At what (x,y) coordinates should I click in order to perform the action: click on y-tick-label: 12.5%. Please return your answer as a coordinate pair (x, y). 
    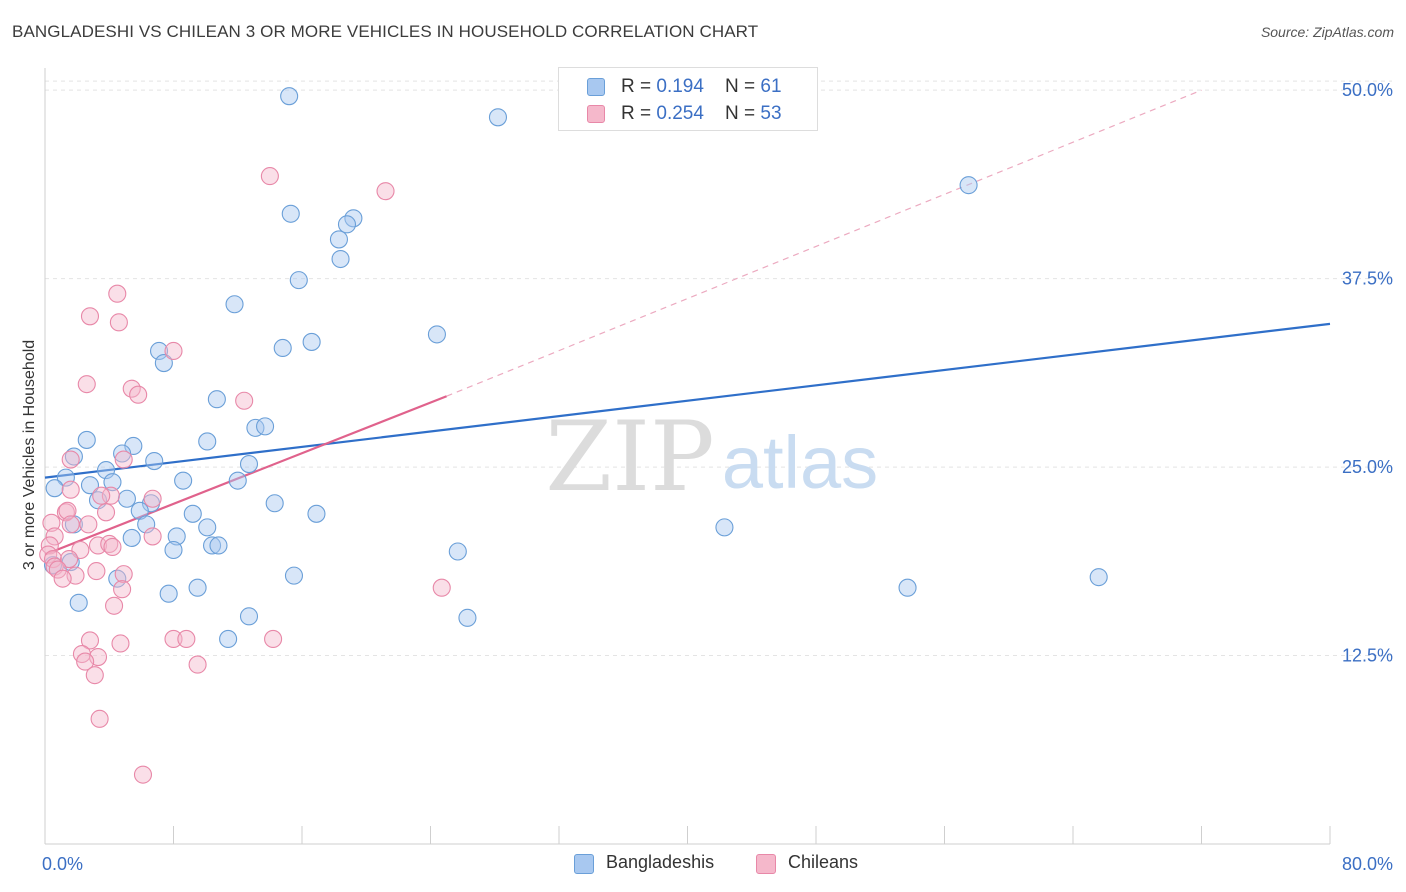
    Looking at the image, I should click on (1367, 656).